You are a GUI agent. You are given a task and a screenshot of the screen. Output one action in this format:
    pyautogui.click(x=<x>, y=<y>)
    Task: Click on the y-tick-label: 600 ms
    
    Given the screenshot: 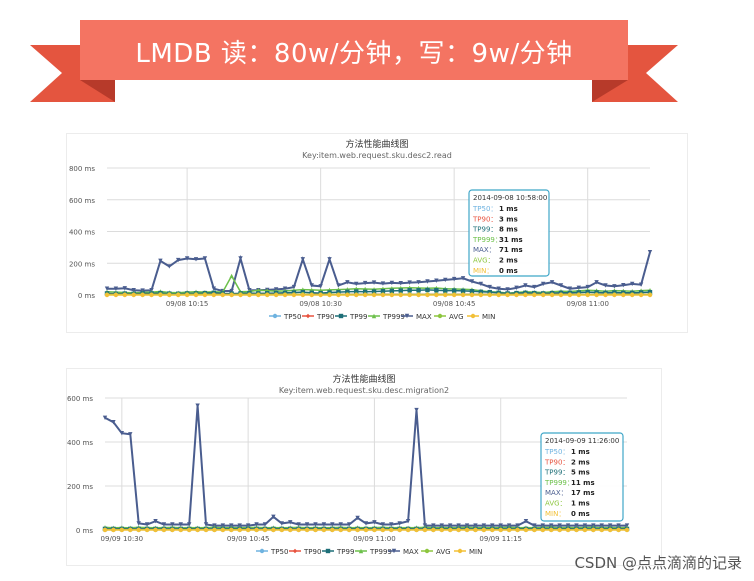 What is the action you would take?
    pyautogui.click(x=82, y=201)
    